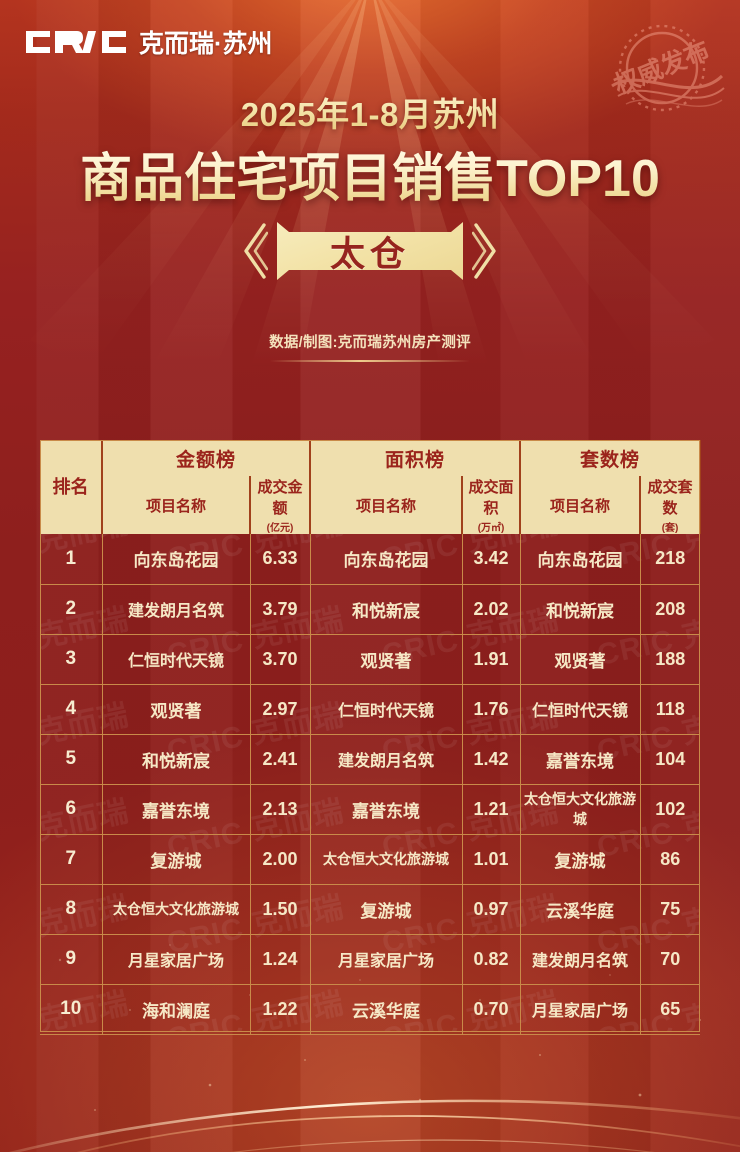 This screenshot has height=1152, width=740. What do you see at coordinates (71, 709) in the screenshot?
I see `cell-rank: 4` at bounding box center [71, 709].